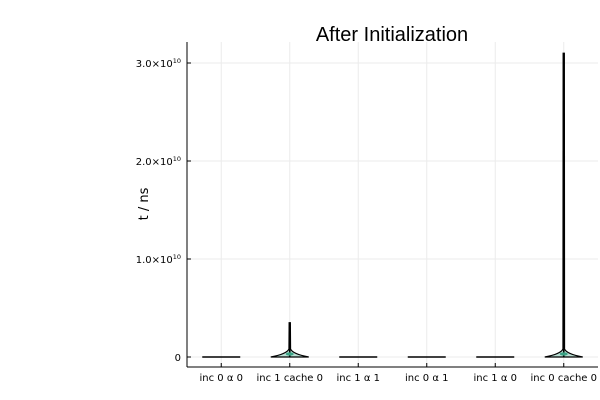 The height and width of the screenshot is (400, 600). Describe the element at coordinates (163, 210) in the screenshot. I see `y-tick-labels: 0 1.0×1010 2.0×1010 3.0×1010` at that location.